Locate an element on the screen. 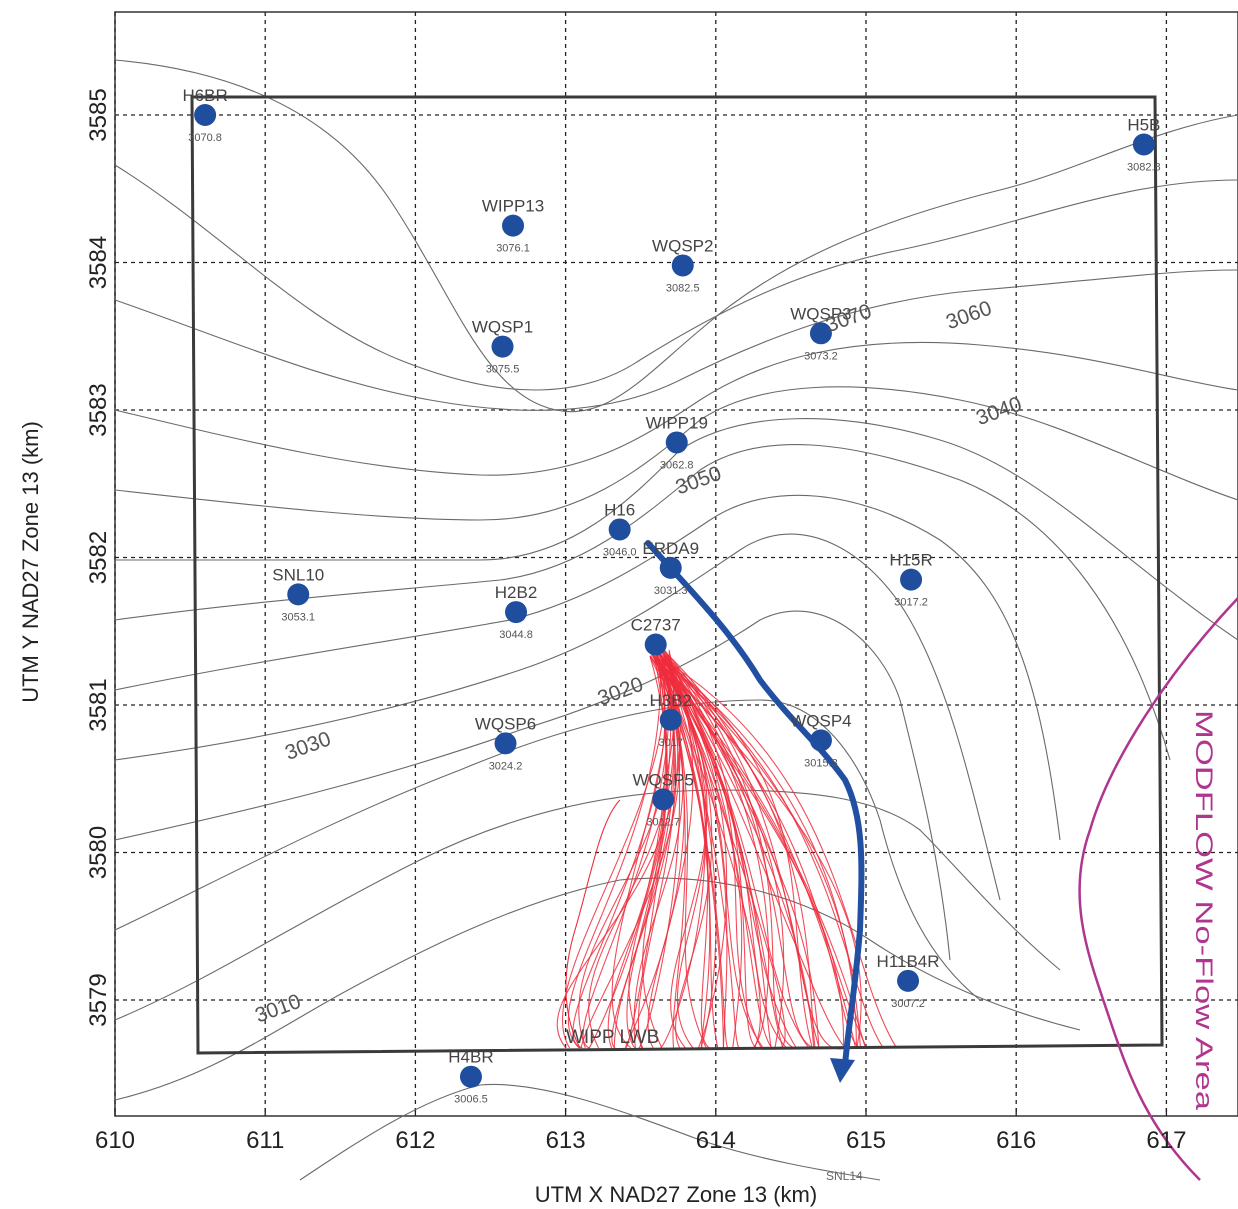 This screenshot has width=1238, height=1209. well-name-label: WQSP1 is located at coordinates (502, 327).